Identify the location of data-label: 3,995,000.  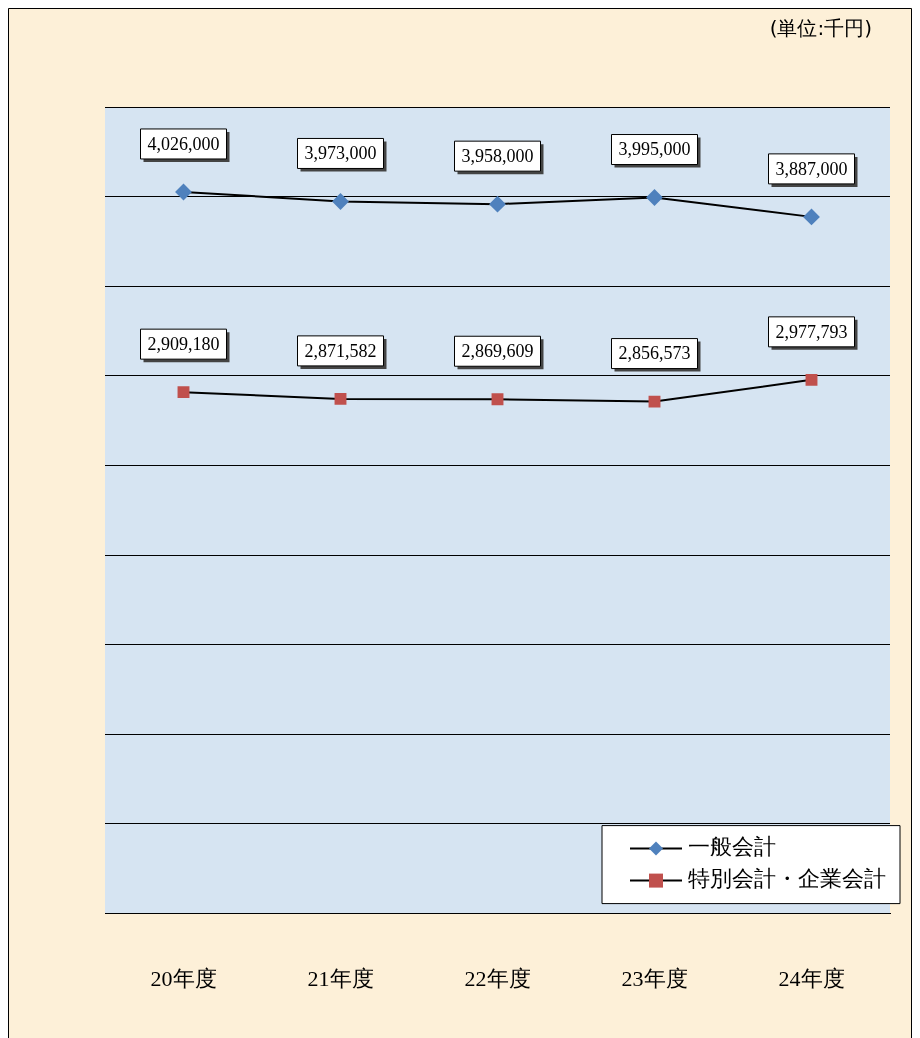
(654, 149).